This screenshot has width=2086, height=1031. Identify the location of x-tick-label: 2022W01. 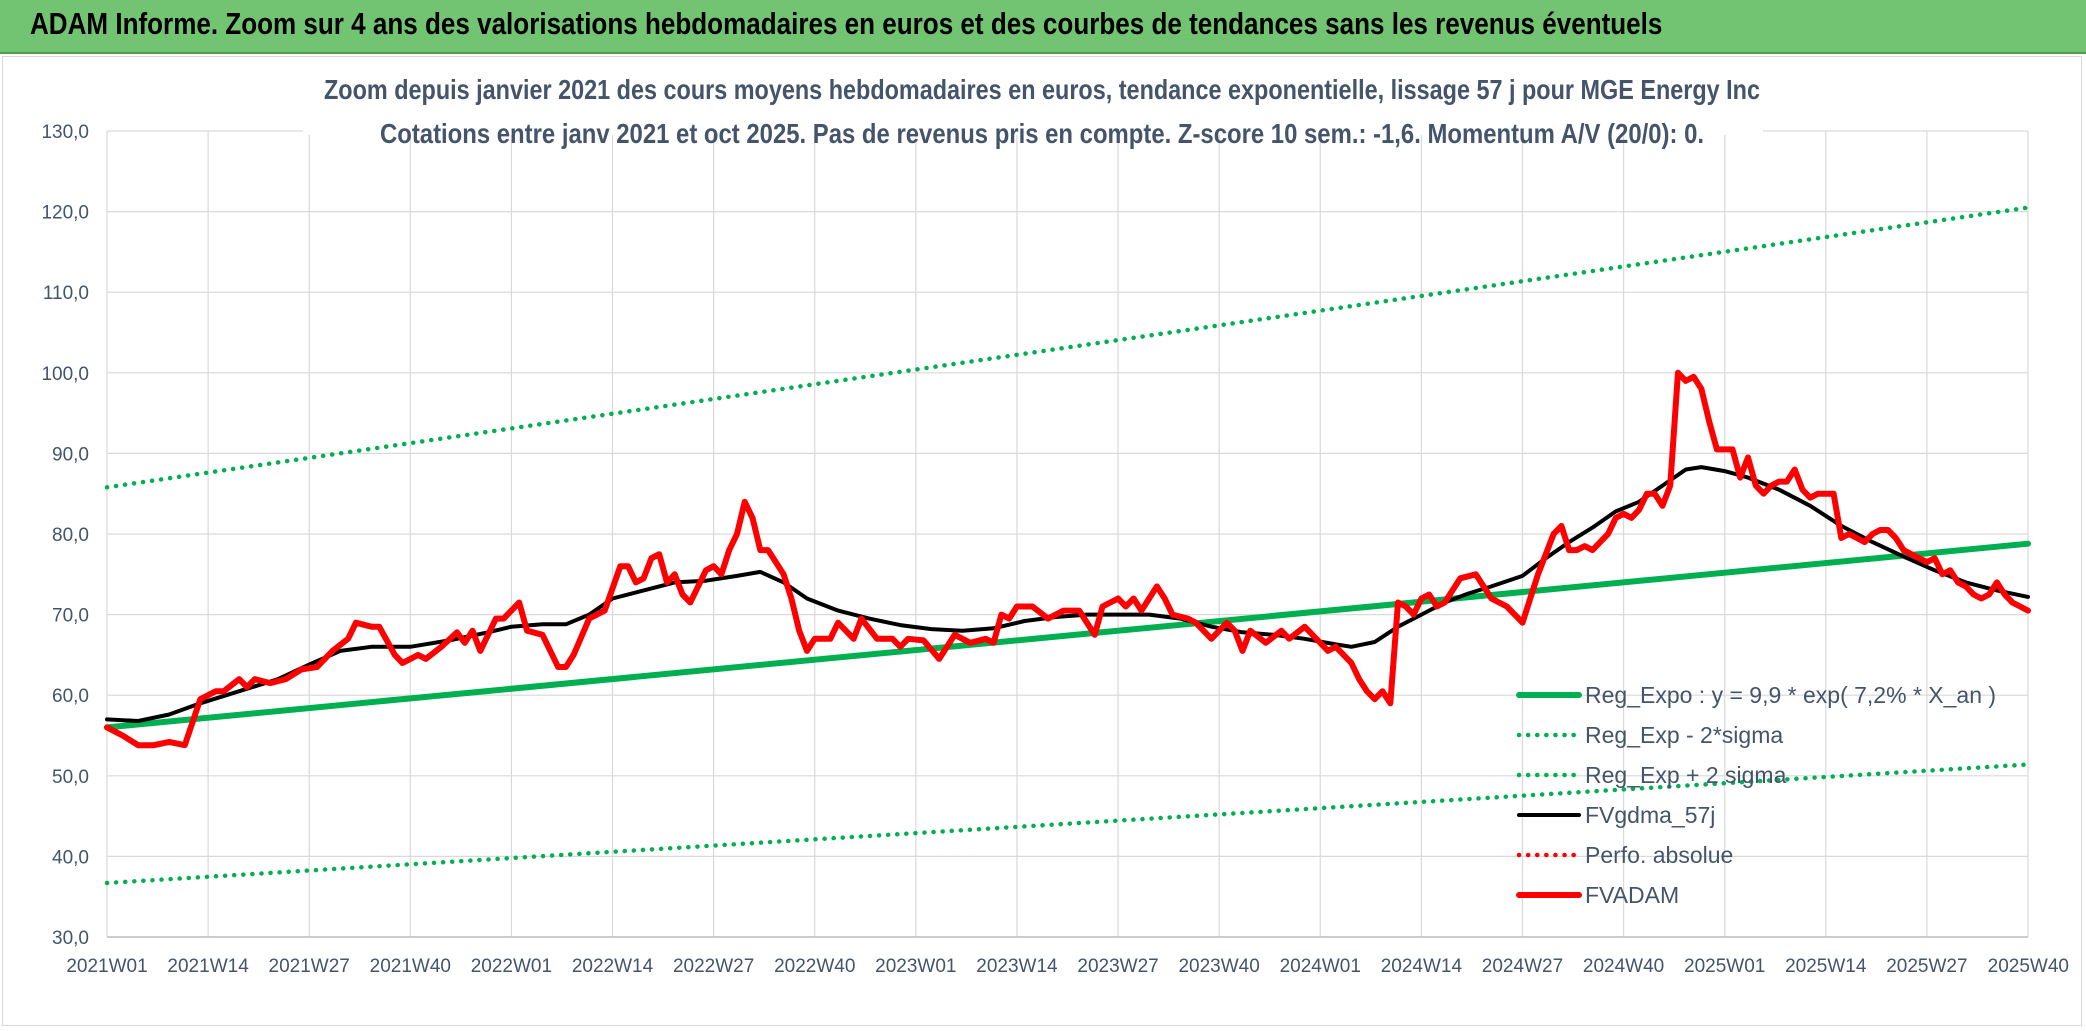
(511, 966).